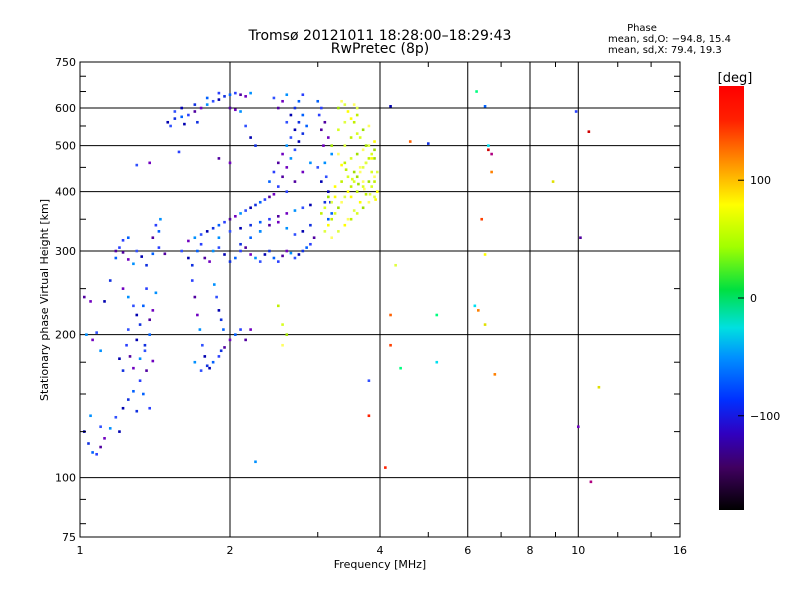 The height and width of the screenshot is (600, 800). Describe the element at coordinates (467, 550) in the screenshot. I see `x-tick-label: 6` at that location.